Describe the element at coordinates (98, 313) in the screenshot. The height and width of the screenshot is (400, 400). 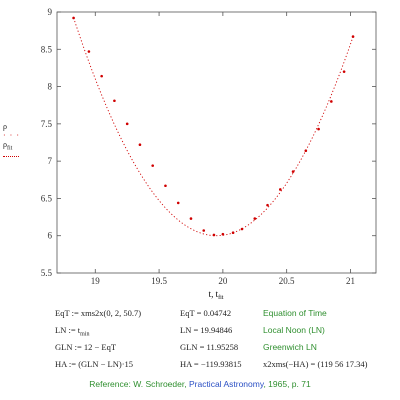
I see `eq-eqt-def: EqT := xms2x(0, 2, 50.7)` at that location.